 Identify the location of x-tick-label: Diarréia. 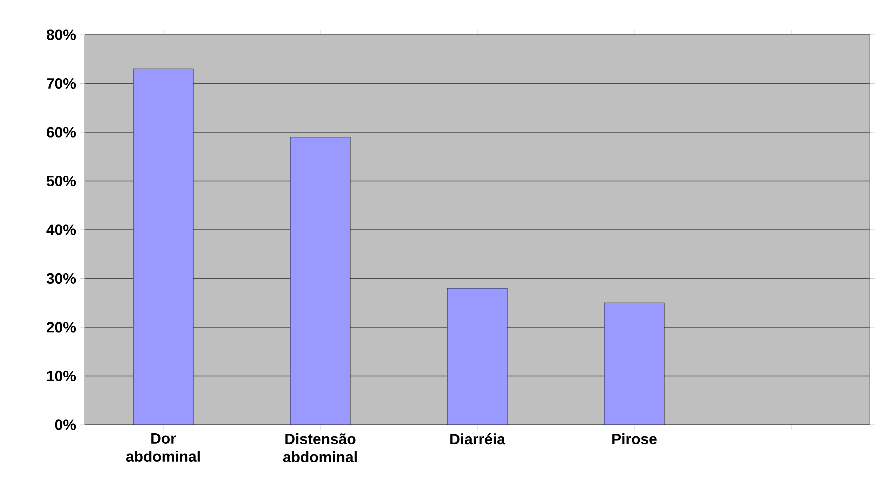
(478, 439).